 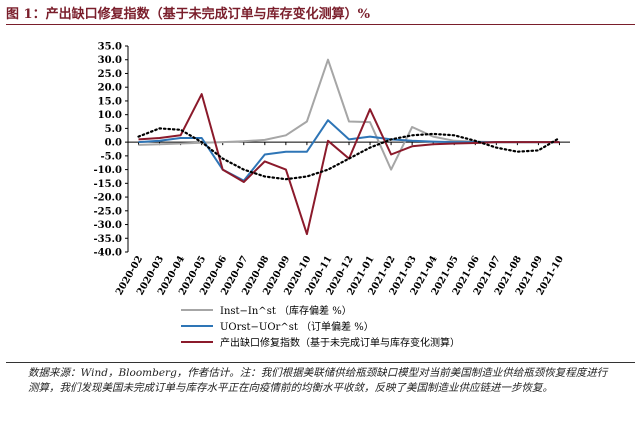 What do you see at coordinates (320, 362) in the screenshot?
I see `source-rule` at bounding box center [320, 362].